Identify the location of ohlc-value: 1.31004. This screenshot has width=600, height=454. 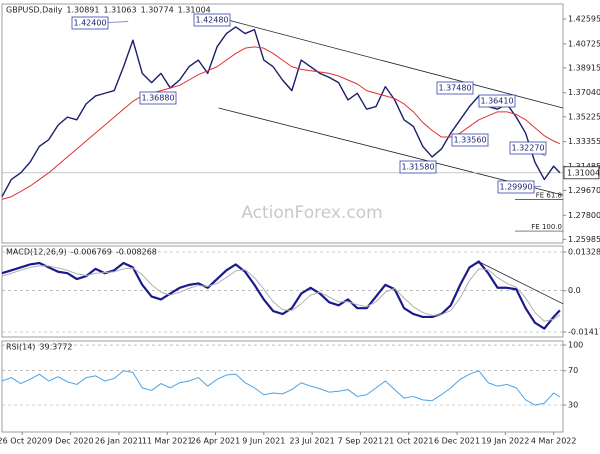
(194, 10).